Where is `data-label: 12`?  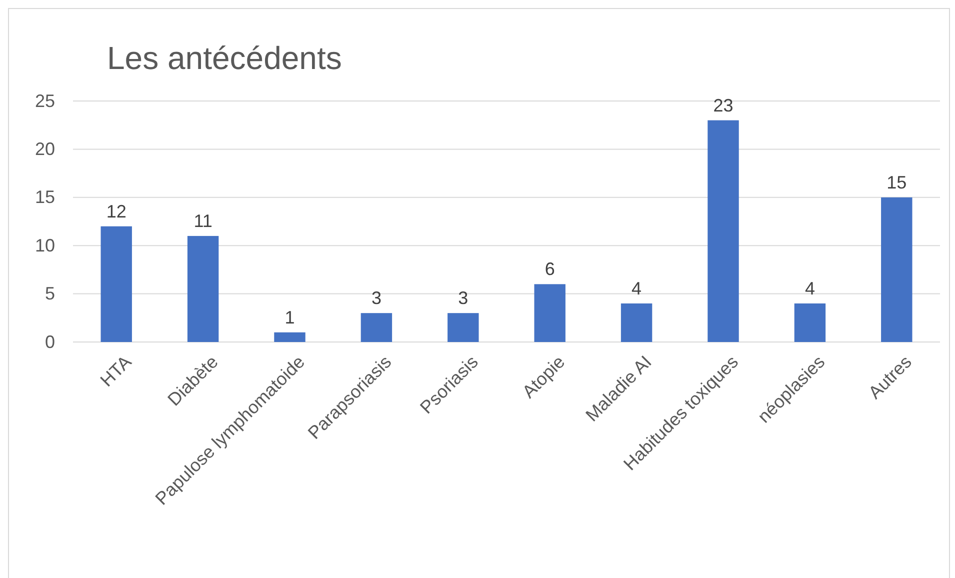 data-label: 12 is located at coordinates (116, 211).